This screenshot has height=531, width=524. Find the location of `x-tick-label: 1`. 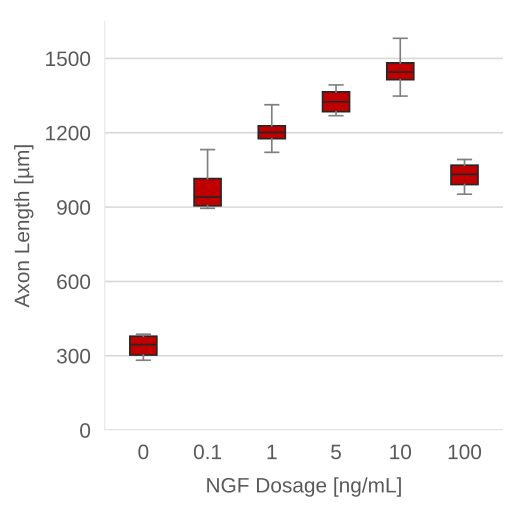

x-tick-label: 1 is located at coordinates (272, 452).